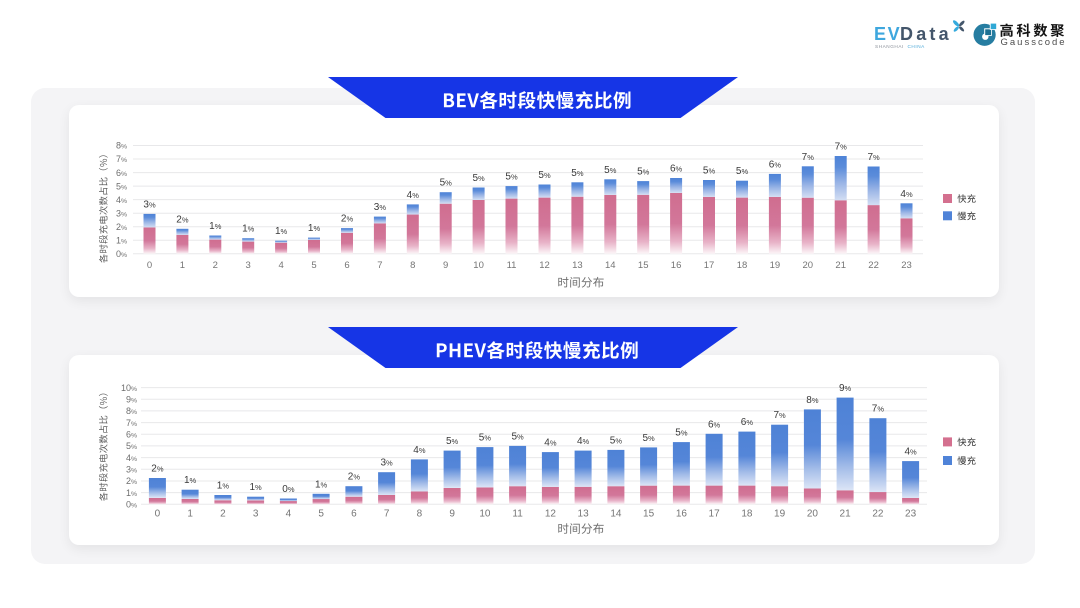  Describe the element at coordinates (445, 265) in the screenshot. I see `svg-text: 9` at that location.